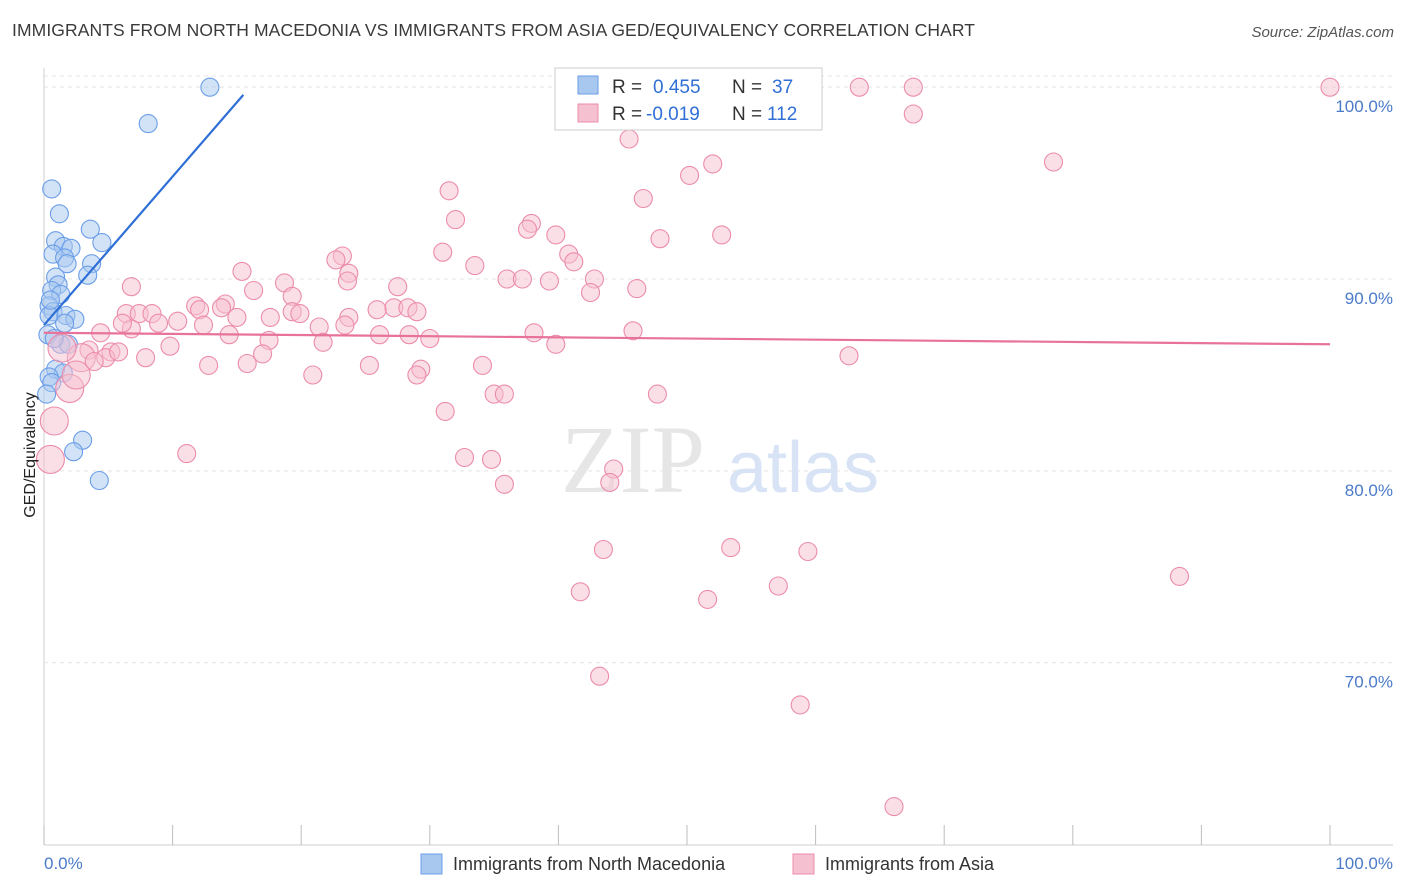 The width and height of the screenshot is (1406, 892). I want to click on y-tick-label-2: 80.0%, so click(1369, 490).